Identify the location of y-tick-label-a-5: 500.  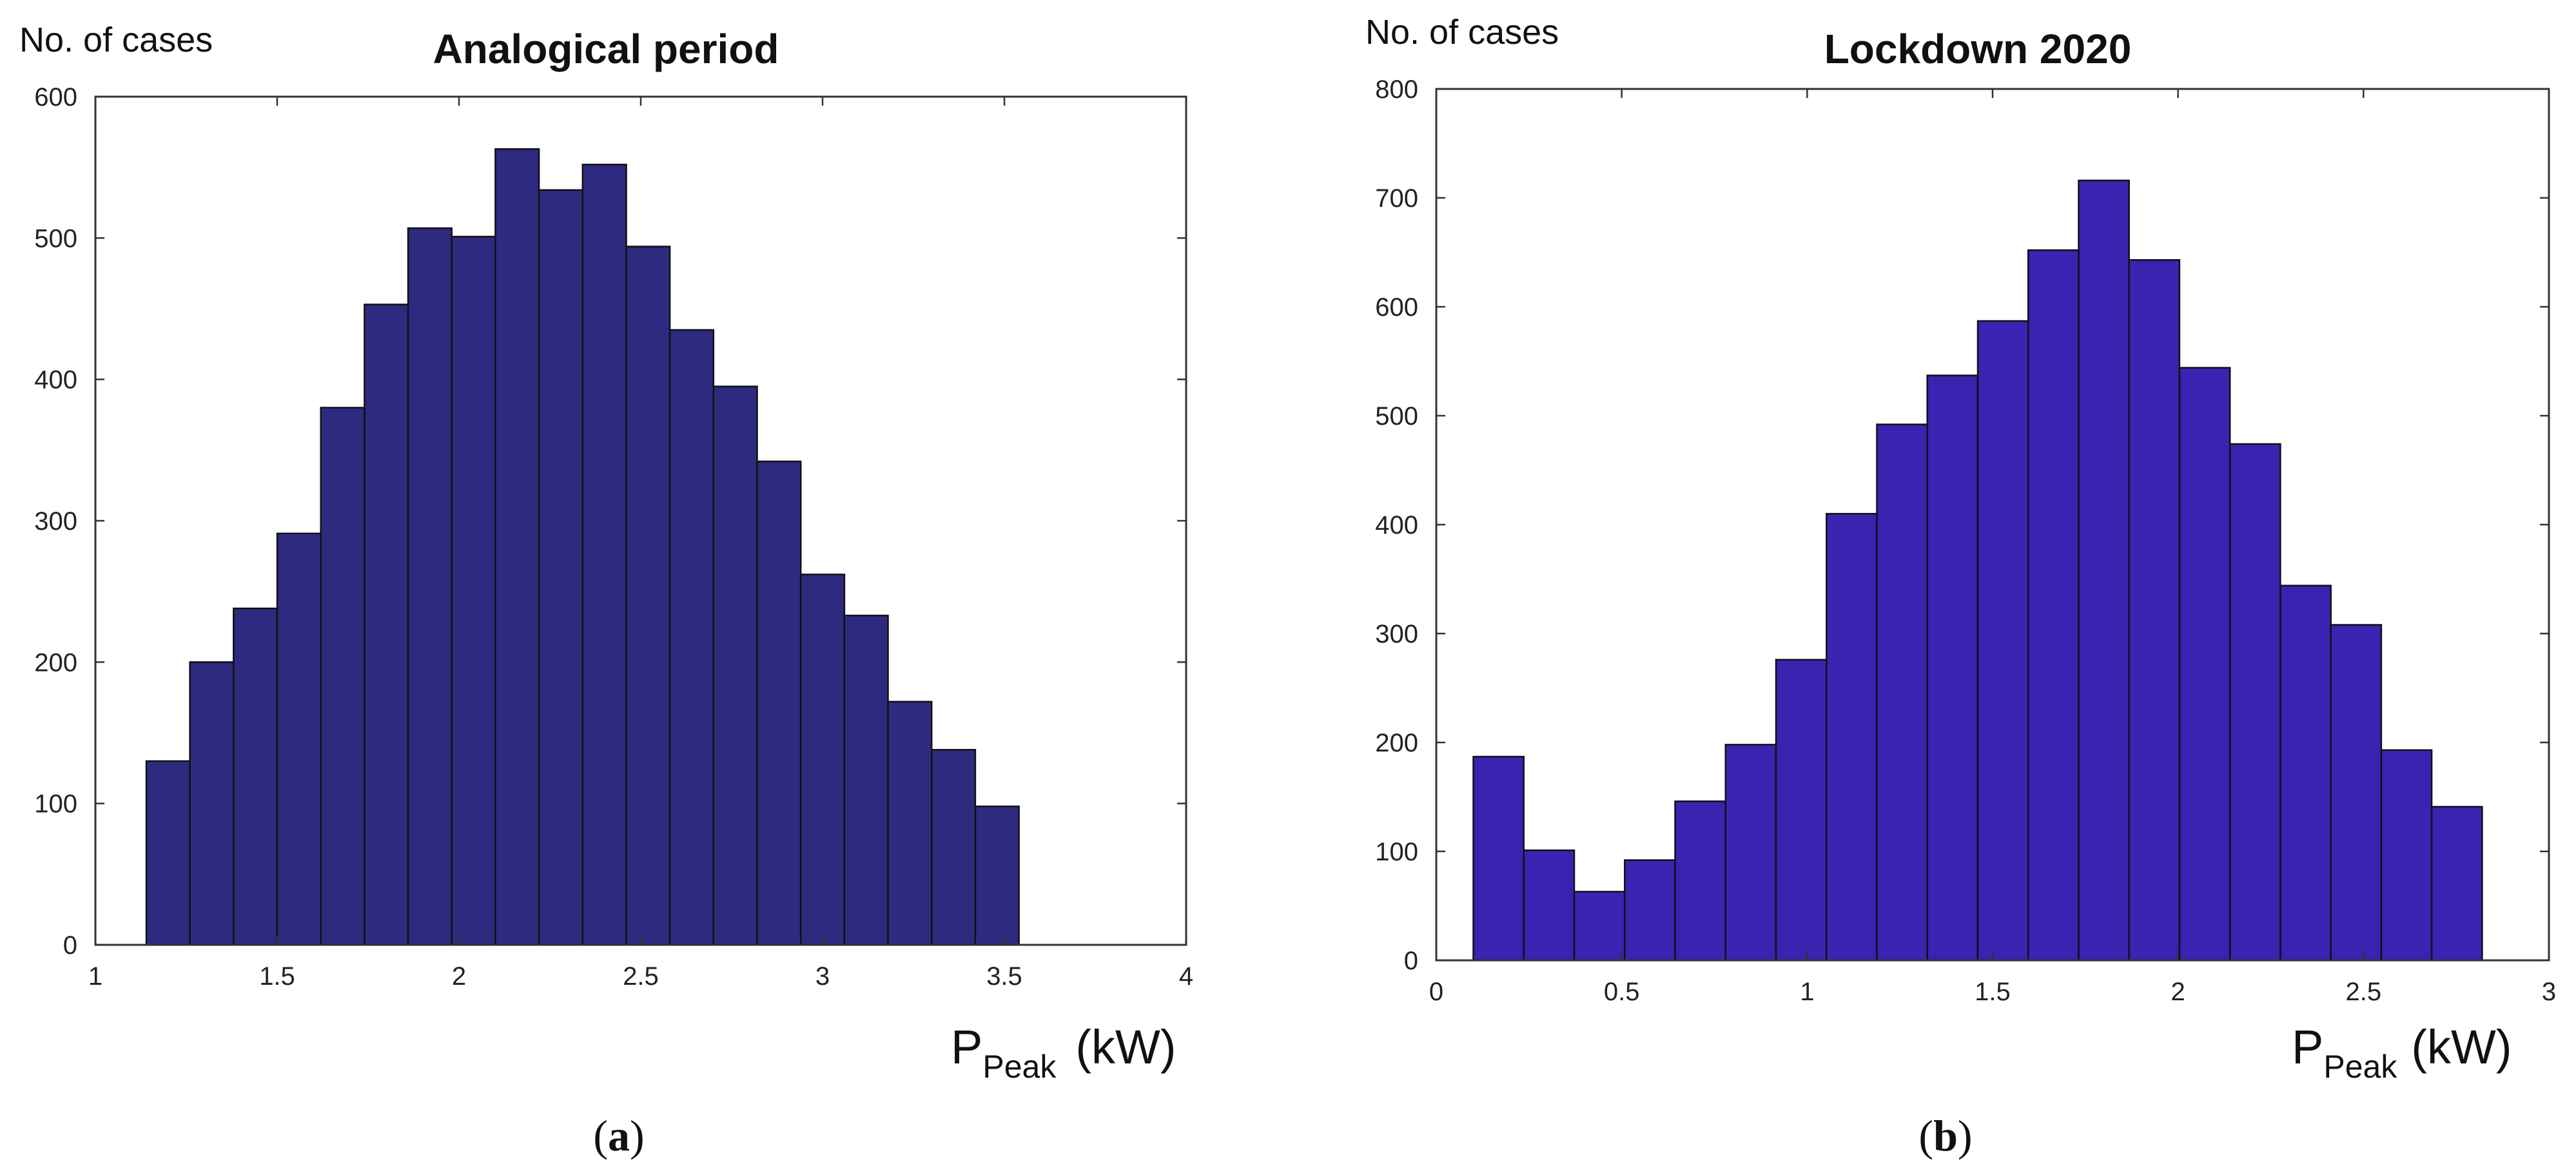
(56, 239).